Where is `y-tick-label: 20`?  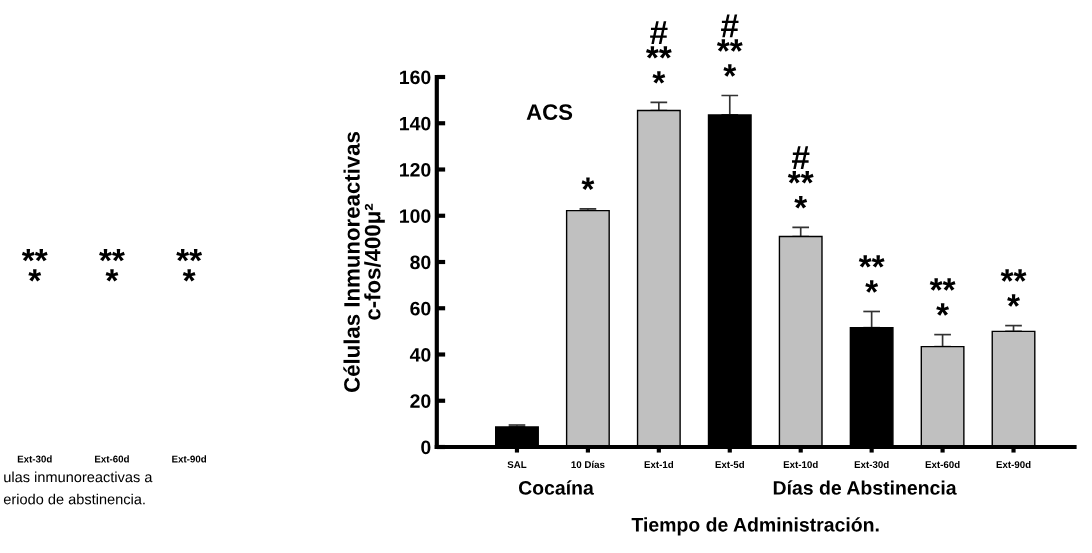
y-tick-label: 20 is located at coordinates (420, 401).